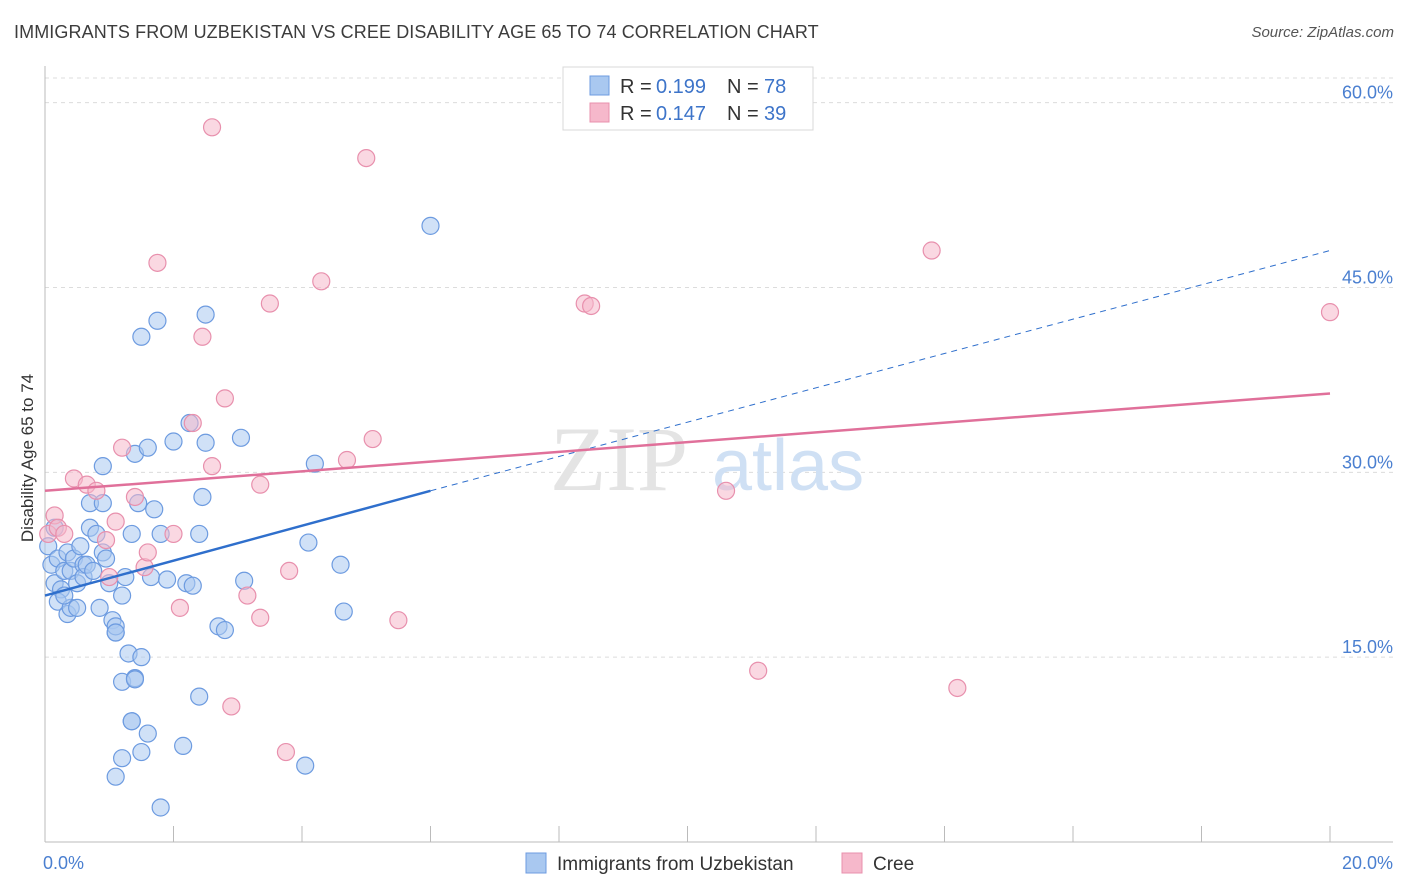 This screenshot has width=1406, height=892. I want to click on legend-n-value-2: 39, so click(775, 114).